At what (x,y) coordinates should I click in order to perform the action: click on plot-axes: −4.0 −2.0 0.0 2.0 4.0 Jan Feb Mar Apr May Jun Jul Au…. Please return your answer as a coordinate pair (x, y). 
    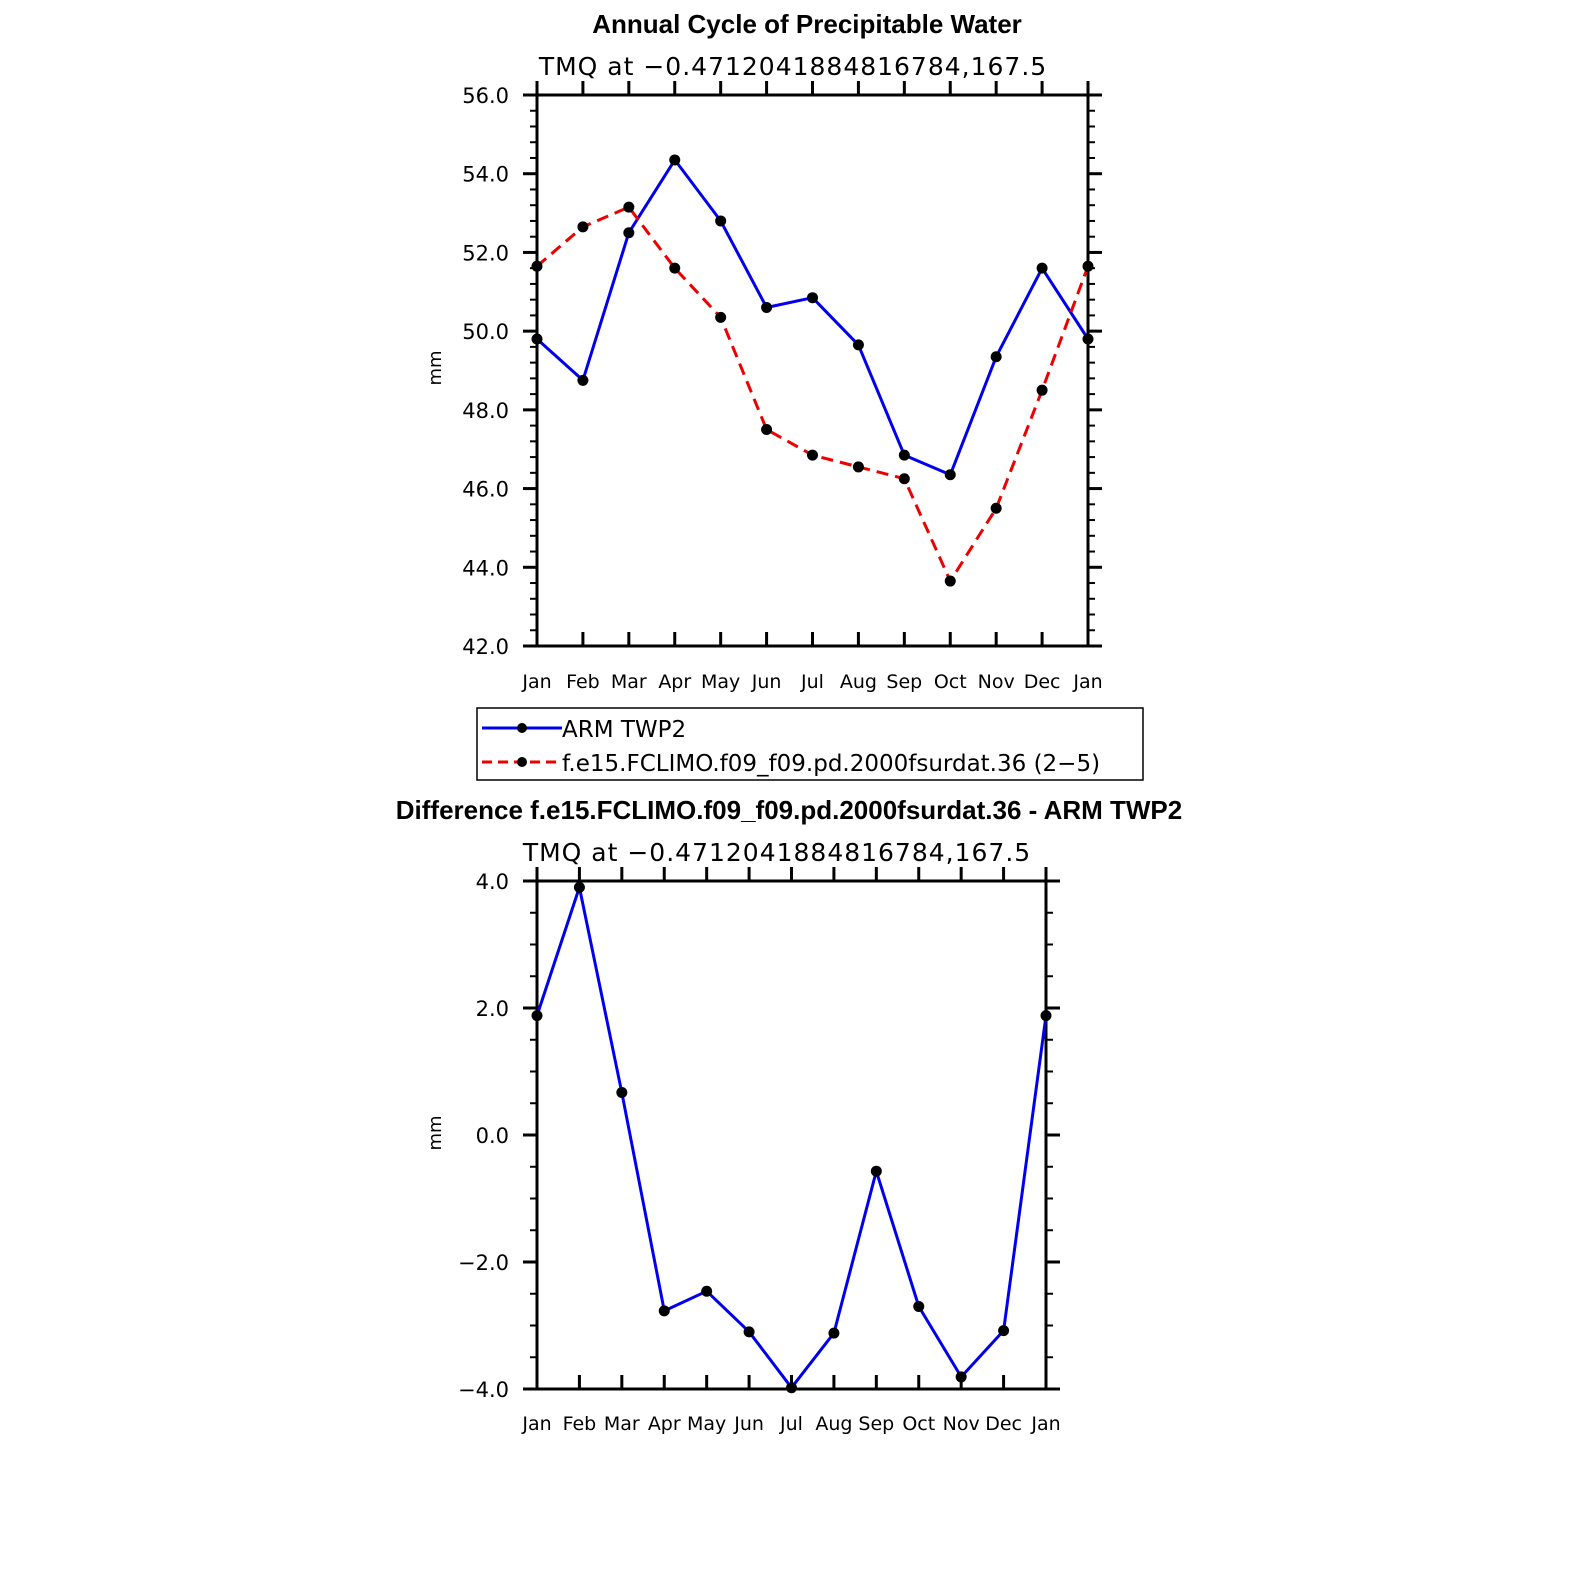
    Looking at the image, I should click on (759, 1151).